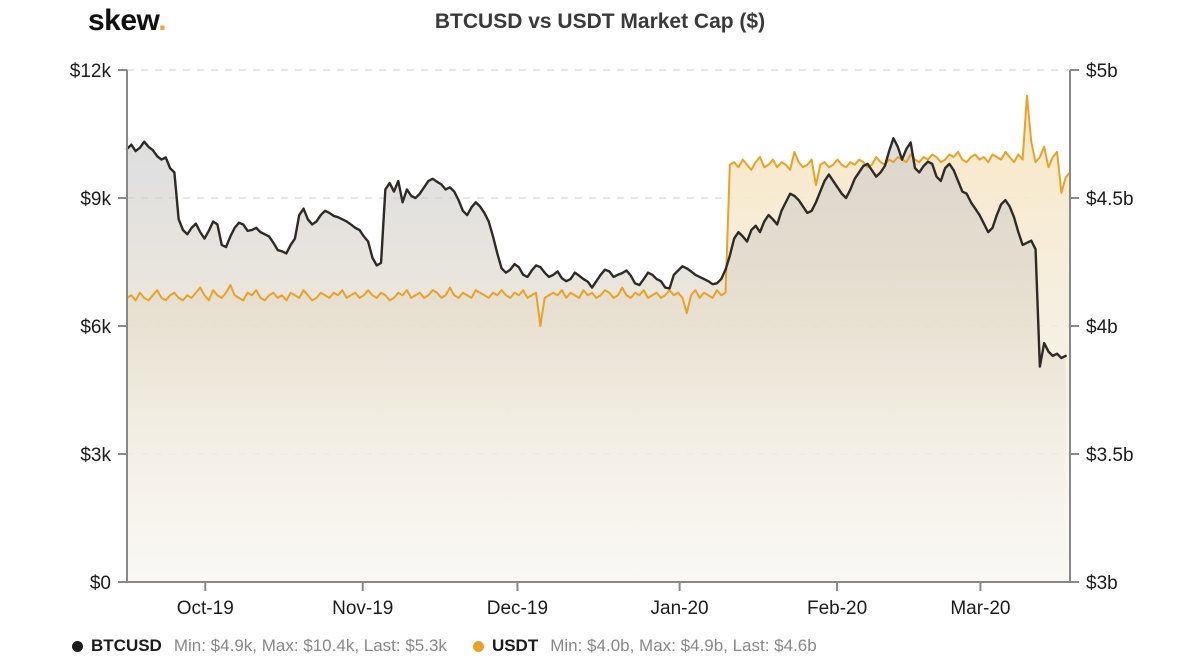 Image resolution: width=1200 pixels, height=670 pixels. I want to click on legend-label-btcusd: BTCUSD, so click(126, 645).